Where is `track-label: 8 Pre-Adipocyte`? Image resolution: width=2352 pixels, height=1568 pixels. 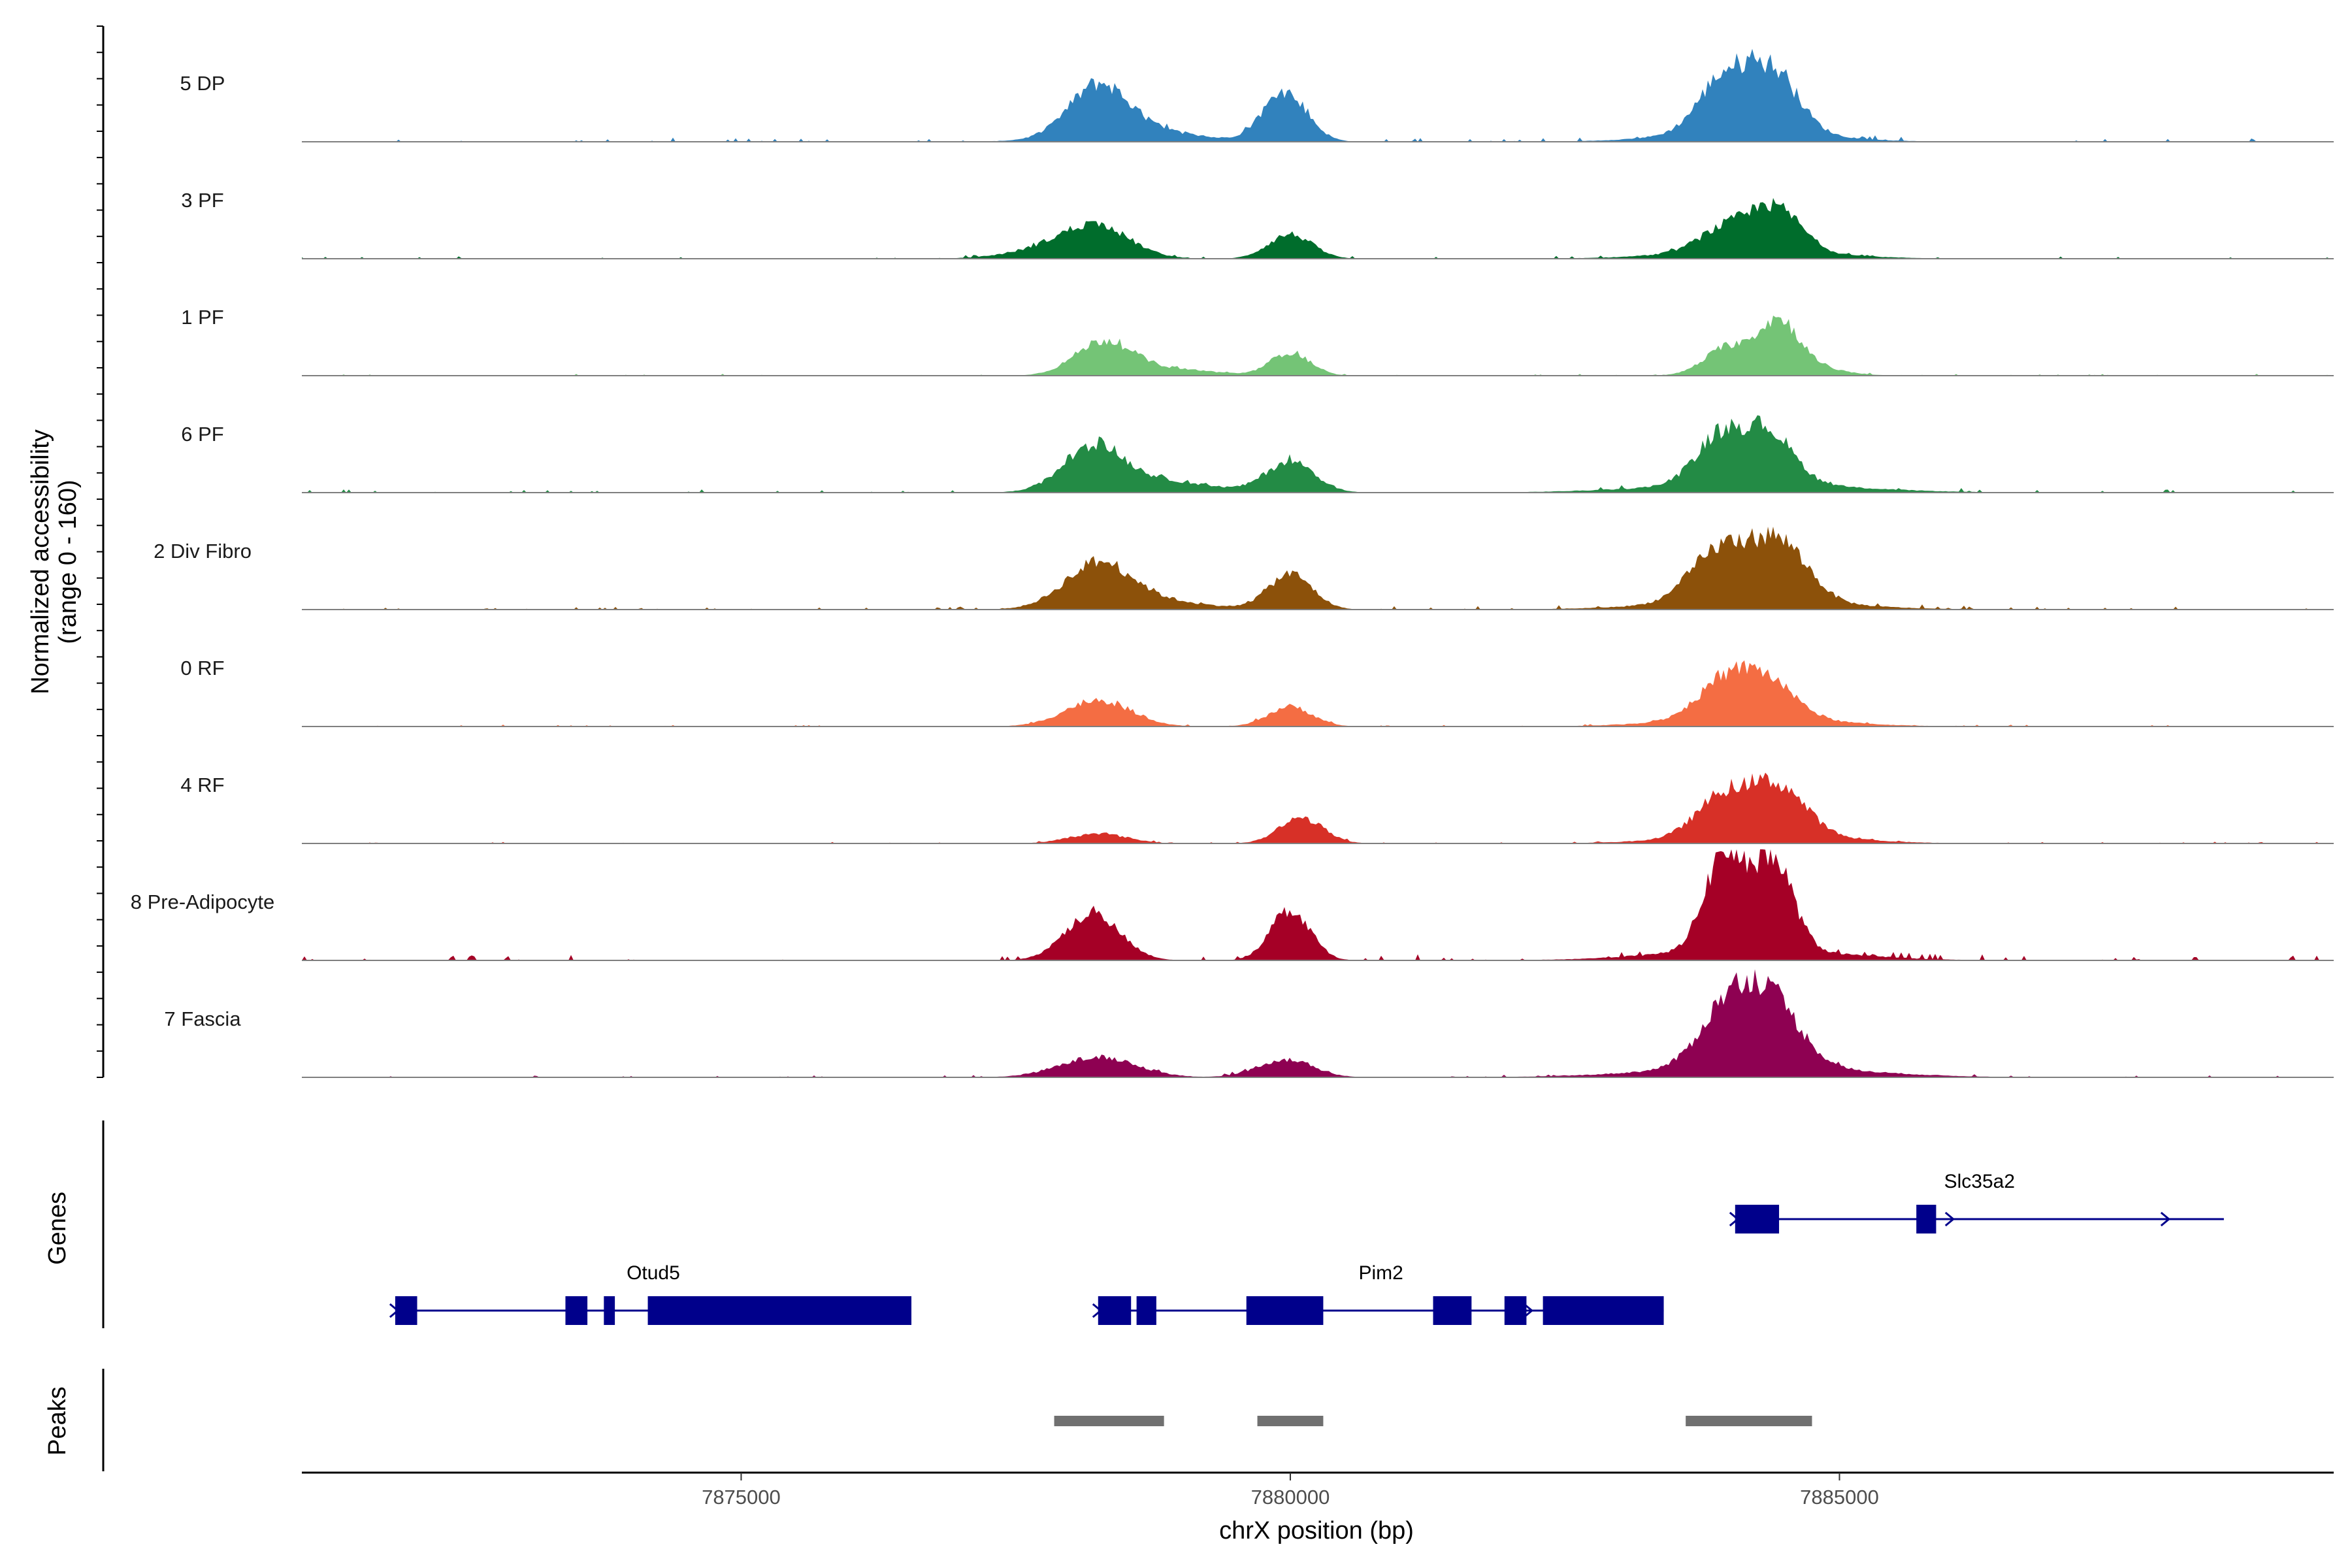
track-label: 8 Pre-Adipocyte is located at coordinates (203, 901).